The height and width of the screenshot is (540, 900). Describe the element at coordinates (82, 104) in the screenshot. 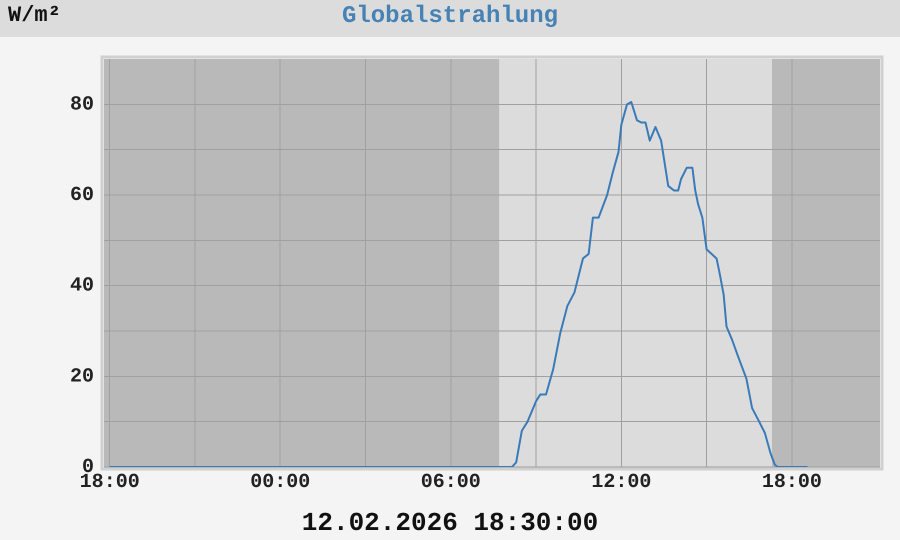

I see `y-tick-label: 80` at that location.